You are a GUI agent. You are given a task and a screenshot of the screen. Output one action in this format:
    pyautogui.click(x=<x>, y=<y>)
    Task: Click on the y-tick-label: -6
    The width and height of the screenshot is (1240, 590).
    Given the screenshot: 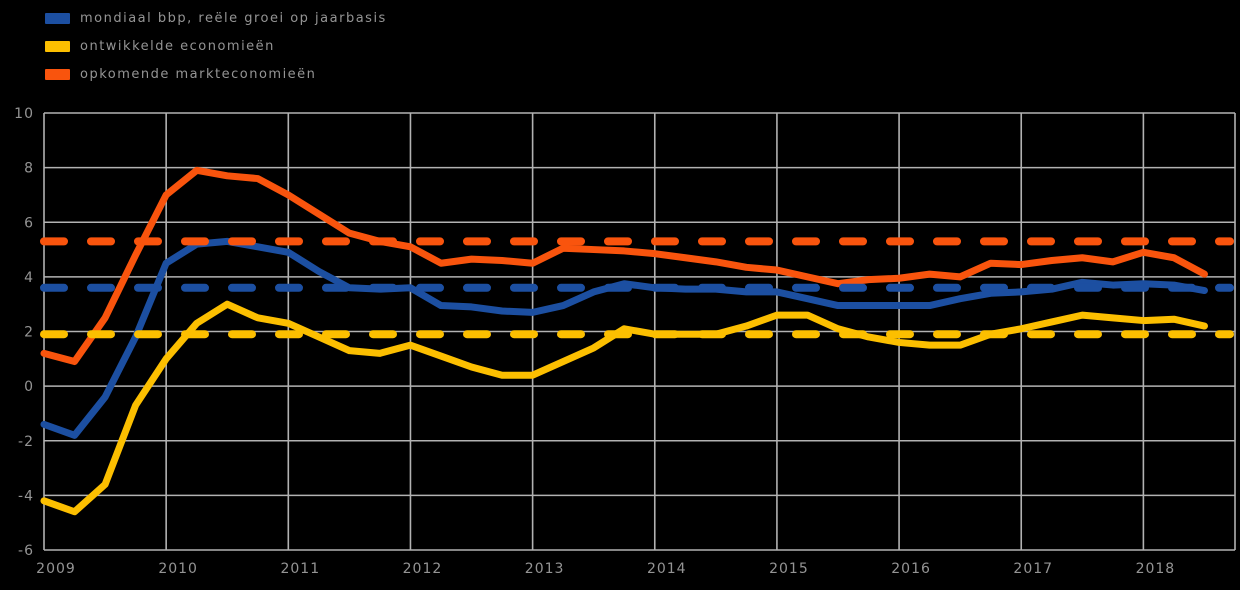 What is the action you would take?
    pyautogui.click(x=26, y=551)
    